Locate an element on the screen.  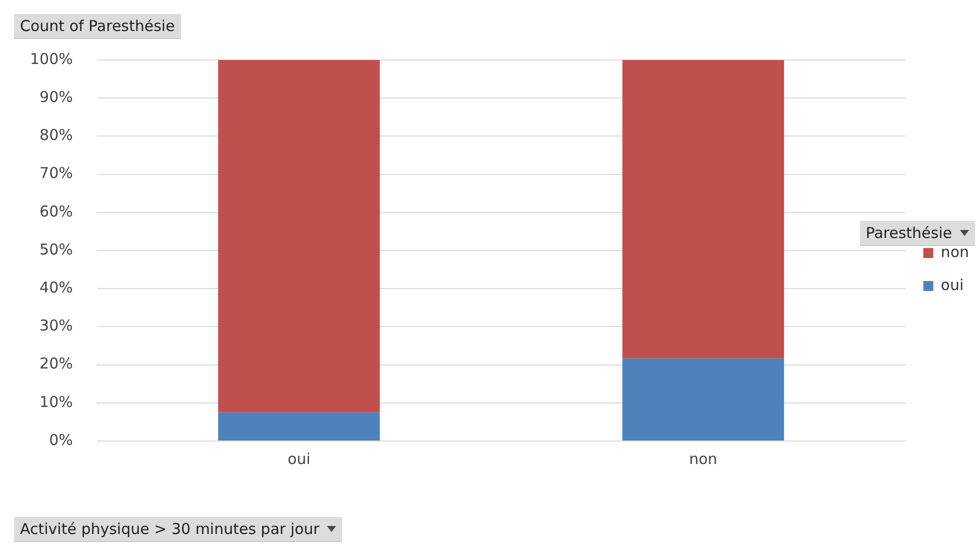
y-tick-label: 30% is located at coordinates (56, 325).